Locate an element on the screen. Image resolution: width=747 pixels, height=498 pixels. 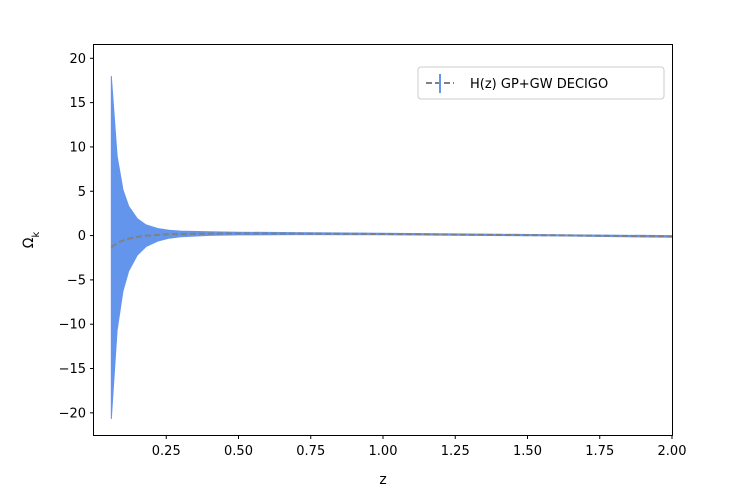
x-tick-label: 1.50 is located at coordinates (527, 451).